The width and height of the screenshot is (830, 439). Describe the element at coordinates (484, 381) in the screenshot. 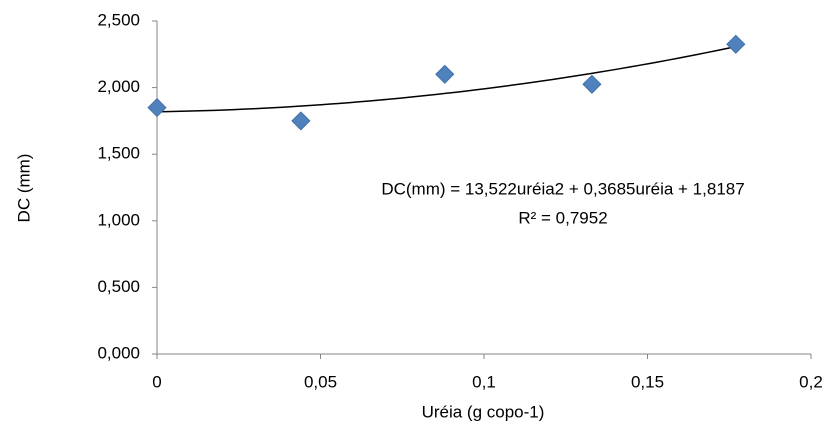

I see `x-tick-label: 0,1` at that location.